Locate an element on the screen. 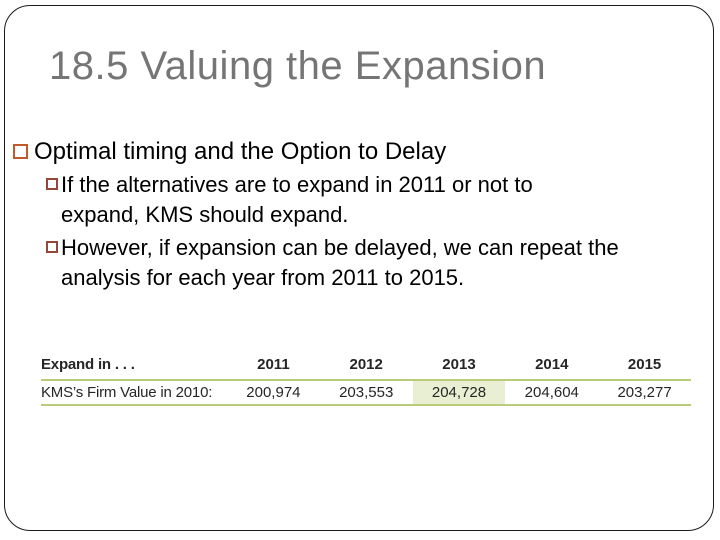 This screenshot has height=540, width=720. table-value-cell: 200,974 is located at coordinates (273, 392).